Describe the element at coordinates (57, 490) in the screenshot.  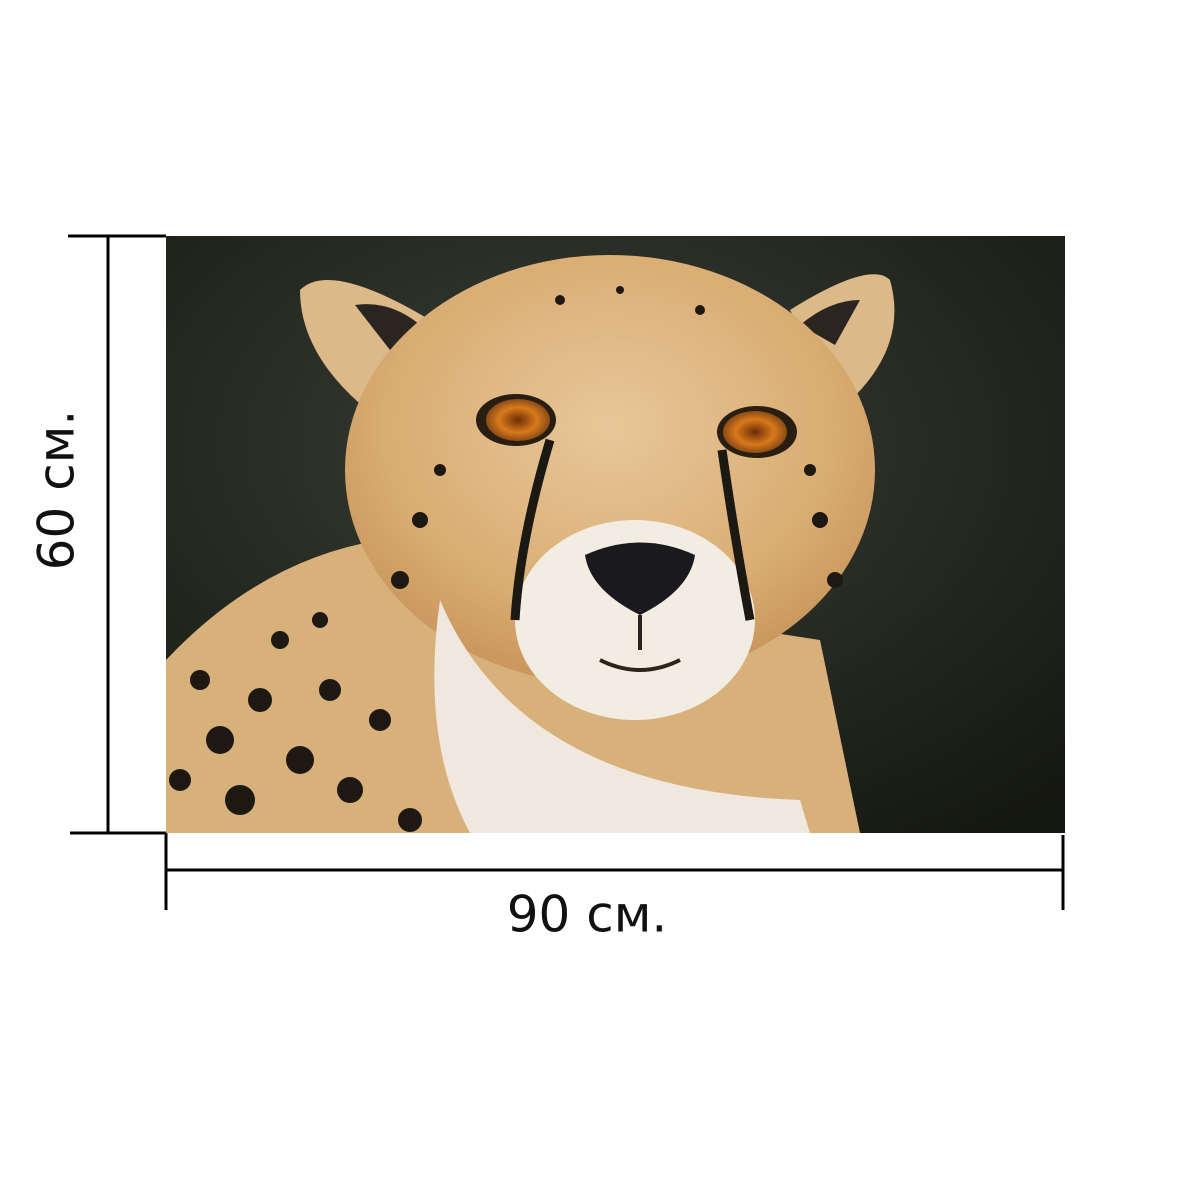
I see `height-label: 60 см.` at that location.